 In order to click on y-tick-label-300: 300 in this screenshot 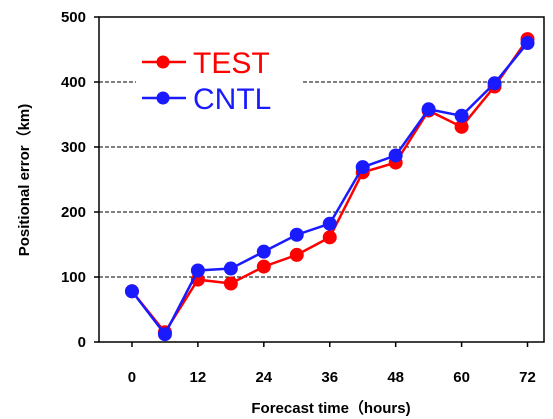, I will do `click(73, 147)`.